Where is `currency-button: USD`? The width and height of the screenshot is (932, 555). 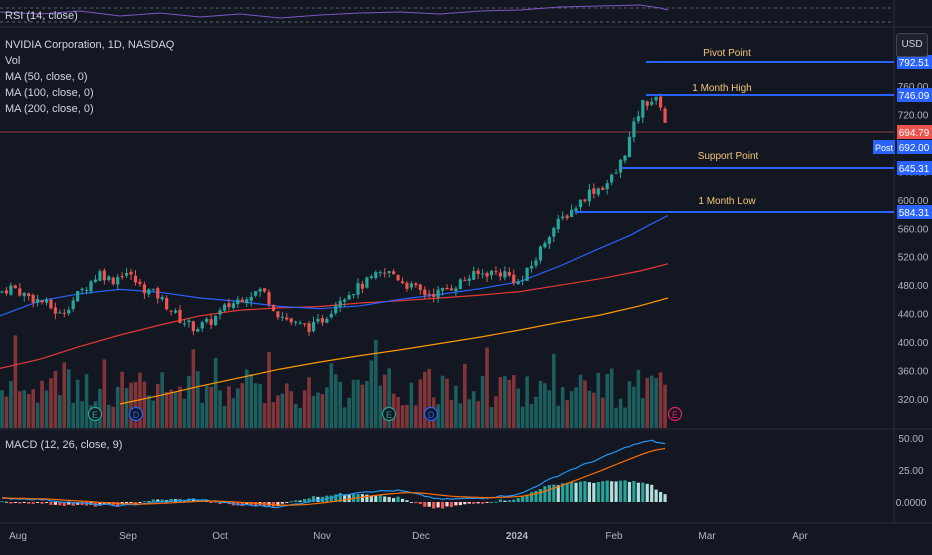 currency-button: USD is located at coordinates (912, 45).